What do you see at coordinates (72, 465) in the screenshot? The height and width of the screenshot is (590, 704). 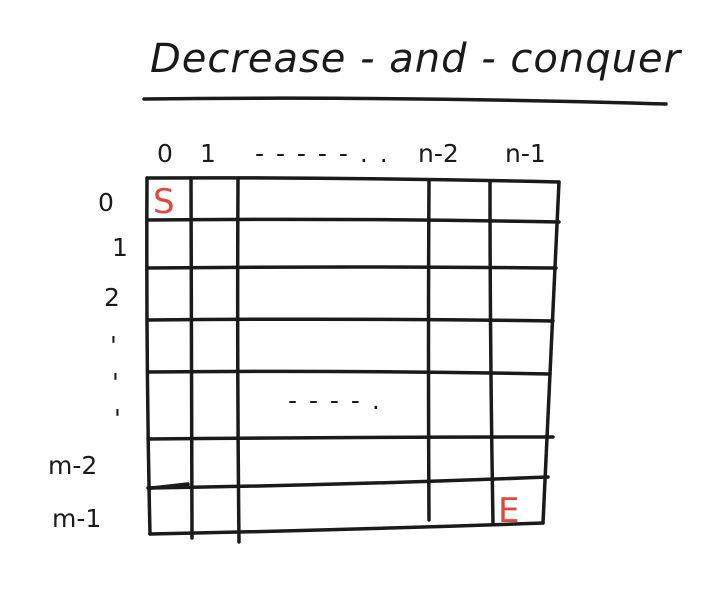 I see `row-label-m-2: m-2` at bounding box center [72, 465].